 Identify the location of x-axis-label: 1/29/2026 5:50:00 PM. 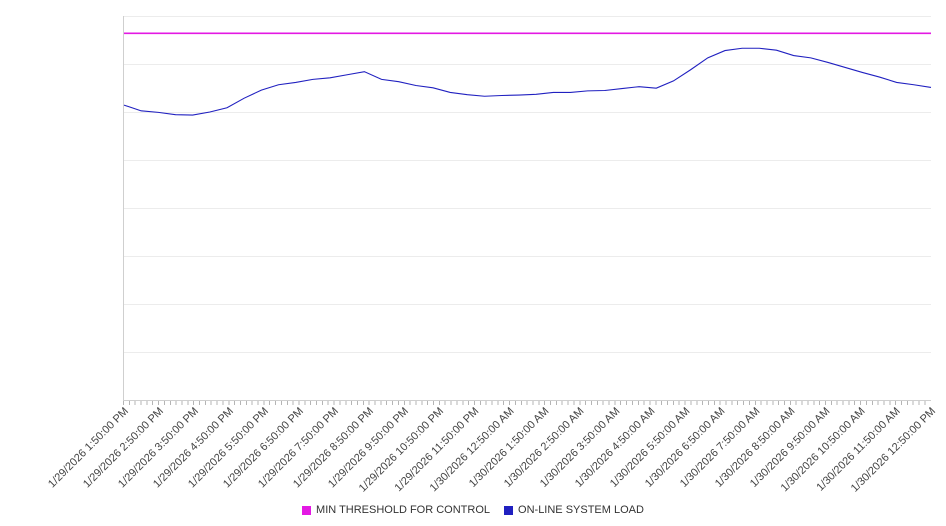
(229, 448).